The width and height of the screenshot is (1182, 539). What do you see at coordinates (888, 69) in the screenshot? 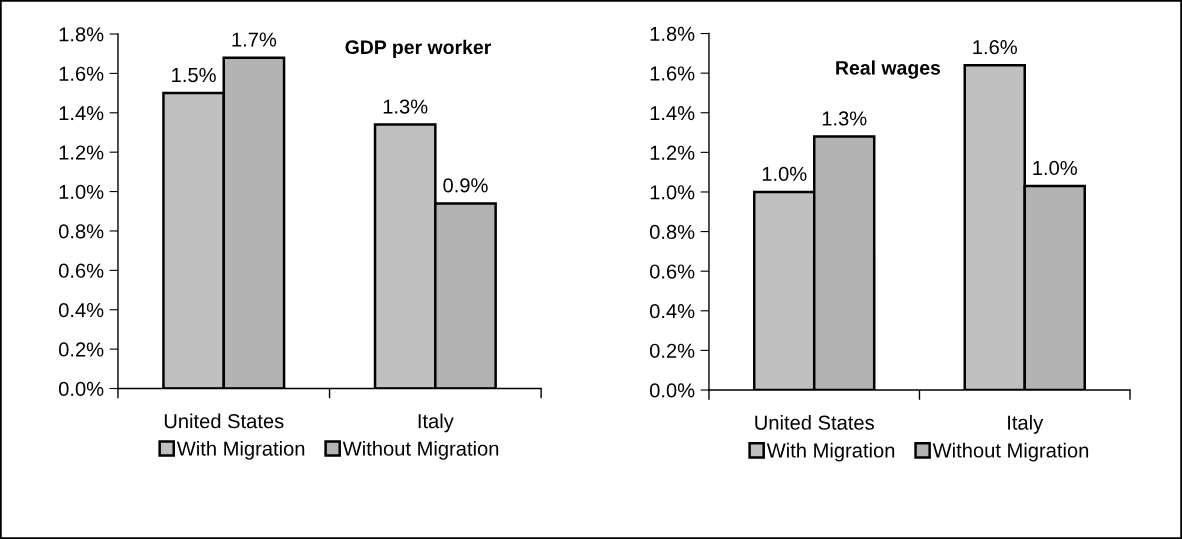
I see `text: Real wages` at bounding box center [888, 69].